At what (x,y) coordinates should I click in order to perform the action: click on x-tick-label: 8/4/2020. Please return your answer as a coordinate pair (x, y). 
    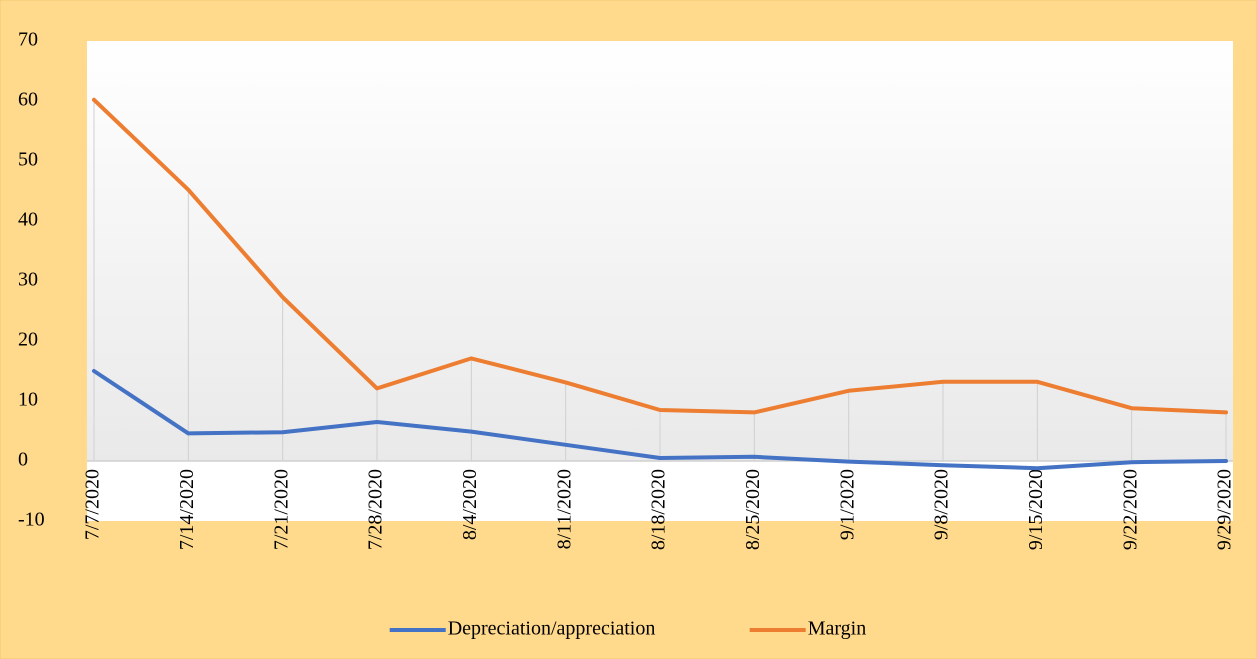
    Looking at the image, I should click on (470, 504).